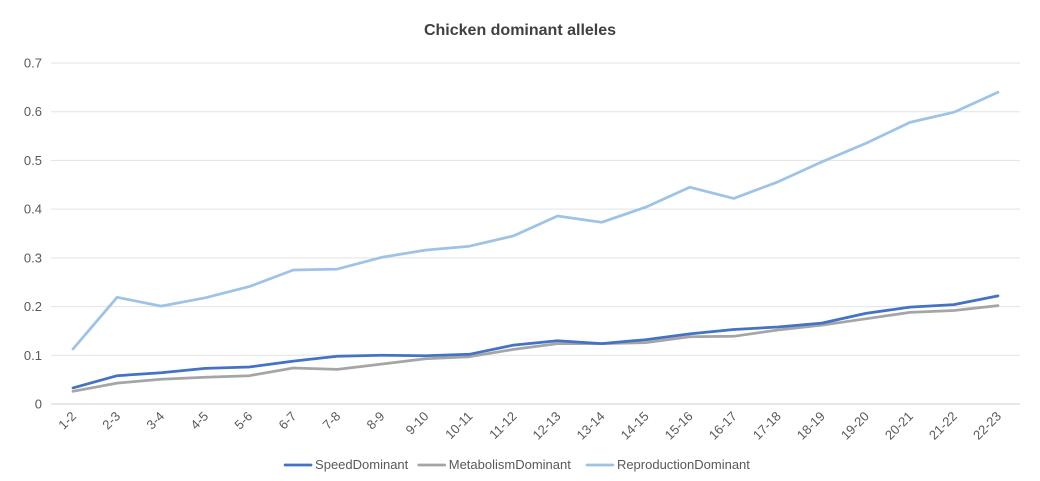 This screenshot has height=481, width=1040. Describe the element at coordinates (155, 421) in the screenshot. I see `x-tick-label: 3-4` at that location.